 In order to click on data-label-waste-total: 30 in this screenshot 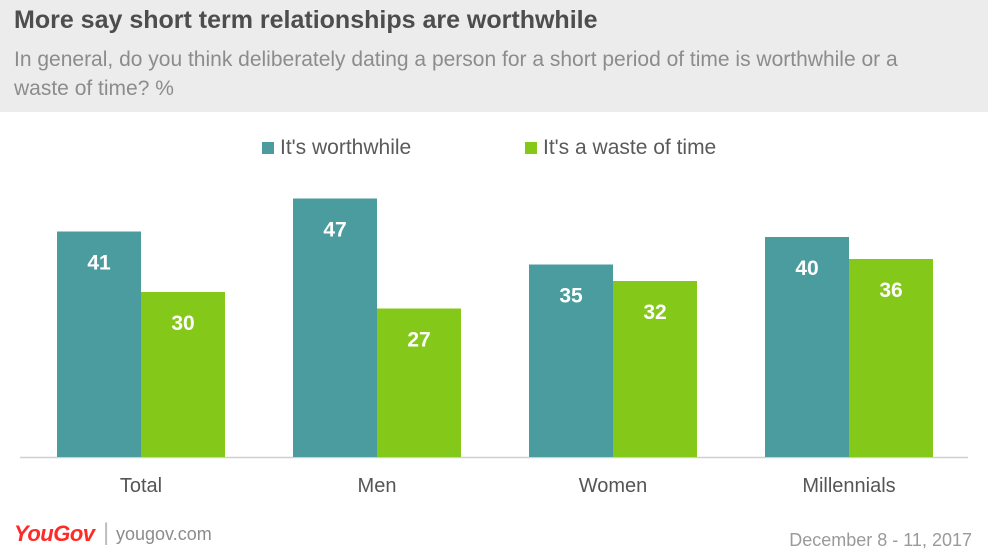, I will do `click(182, 323)`.